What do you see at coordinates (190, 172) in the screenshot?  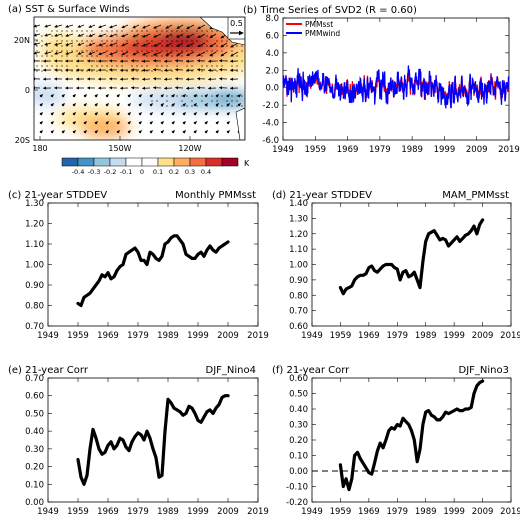 I see `colorbar-tick-label: 0.3` at bounding box center [190, 172].